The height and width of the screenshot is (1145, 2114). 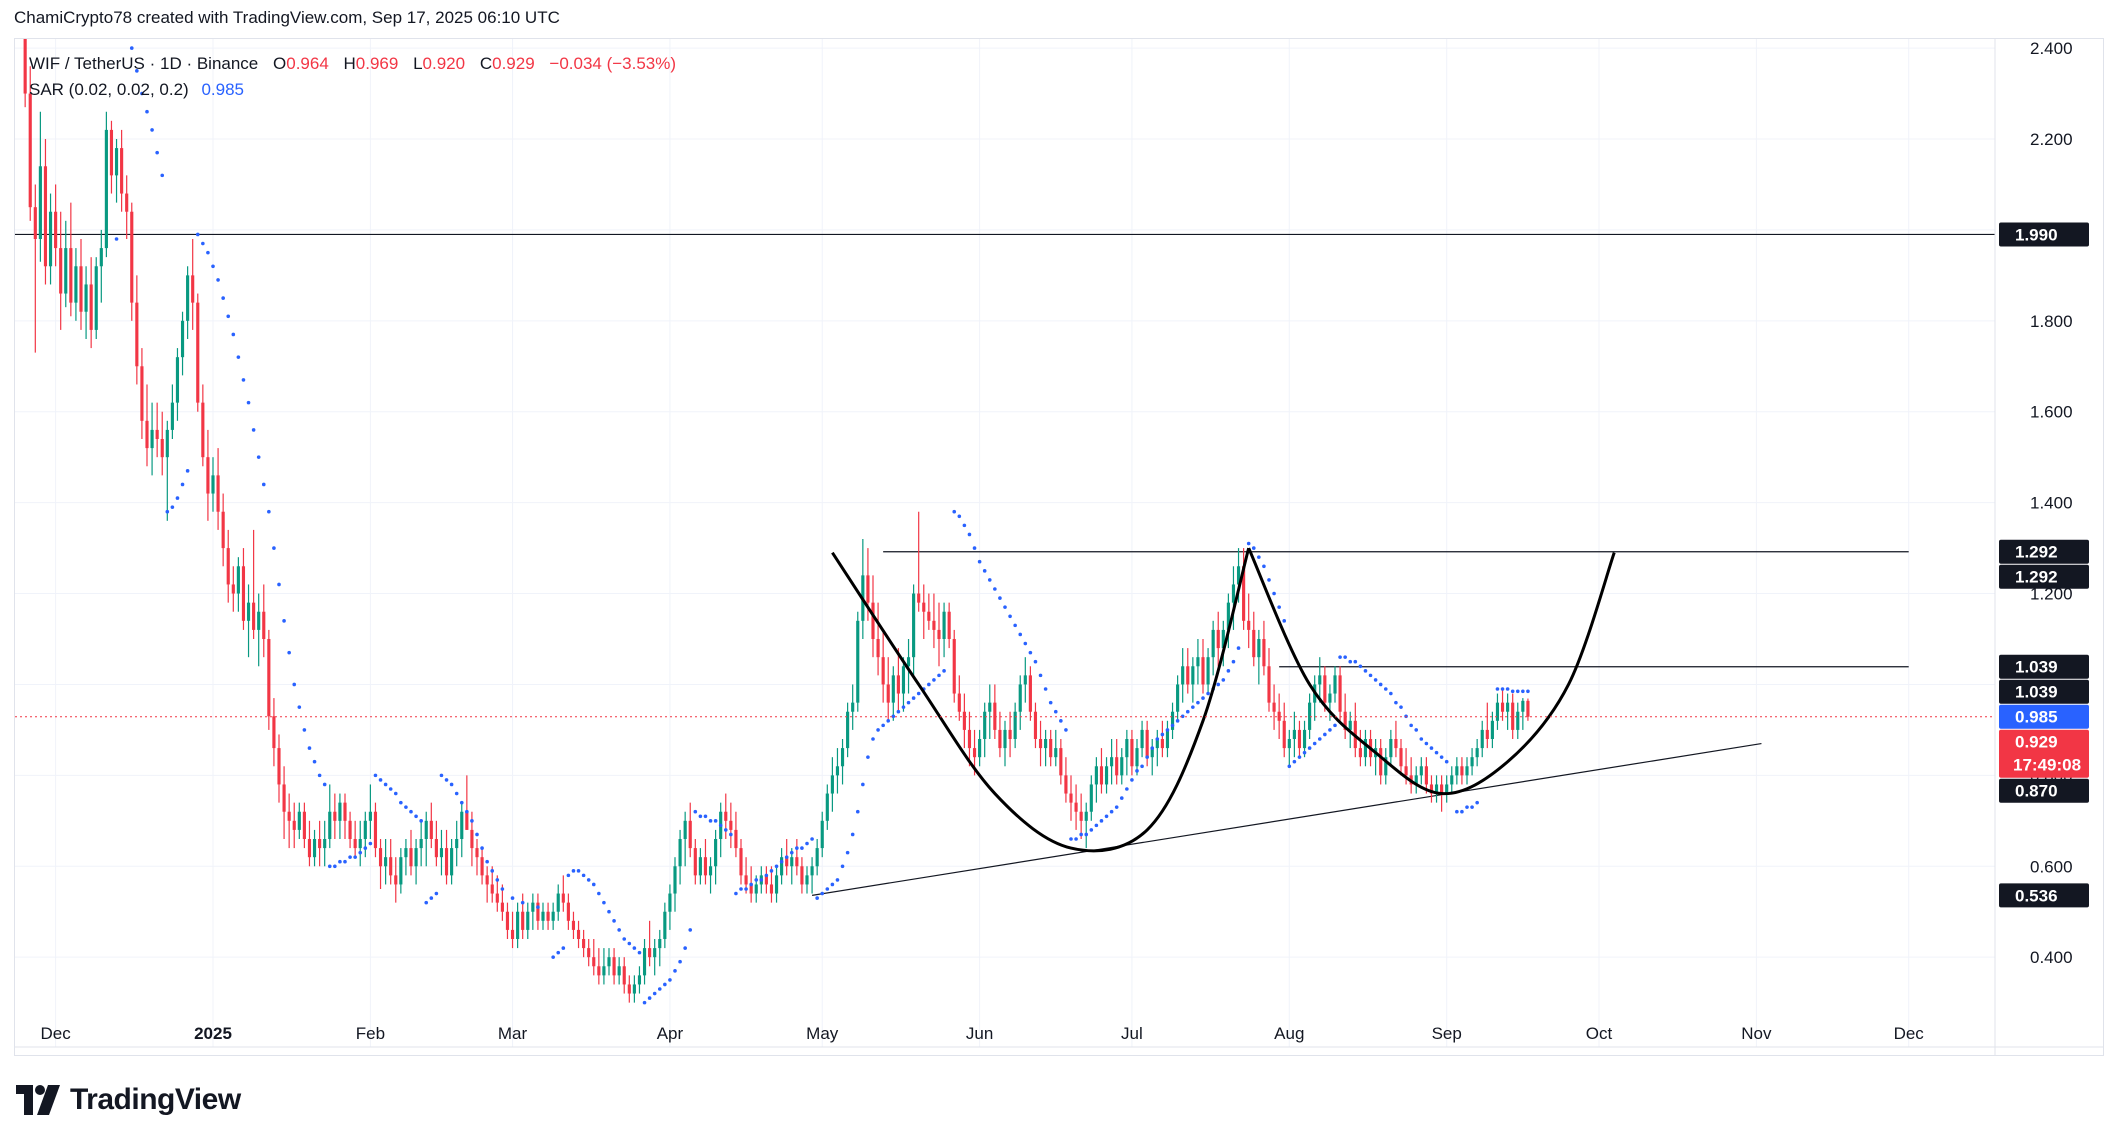 I want to click on tradingview-logo: TradingView, so click(x=128, y=1100).